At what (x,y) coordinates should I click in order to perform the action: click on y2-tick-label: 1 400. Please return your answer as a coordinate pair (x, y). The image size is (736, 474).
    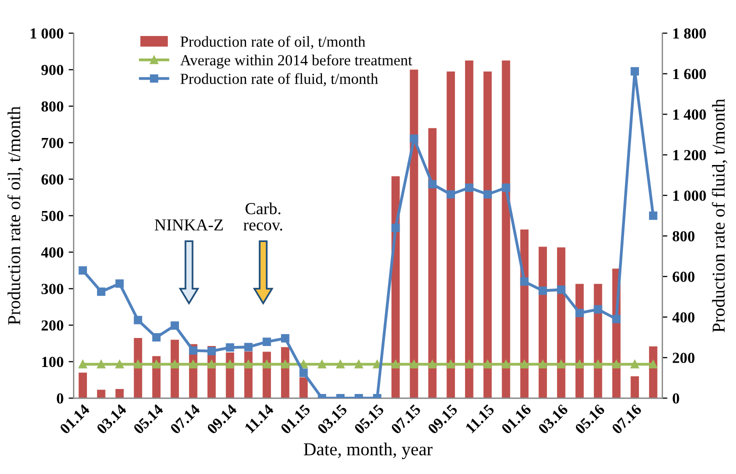
    Looking at the image, I should click on (689, 114).